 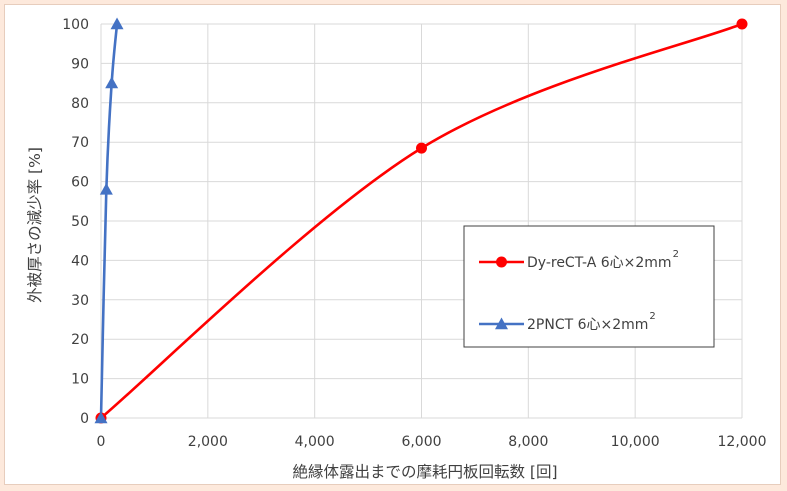 I want to click on x-tick-label: 8,000, so click(x=528, y=442).